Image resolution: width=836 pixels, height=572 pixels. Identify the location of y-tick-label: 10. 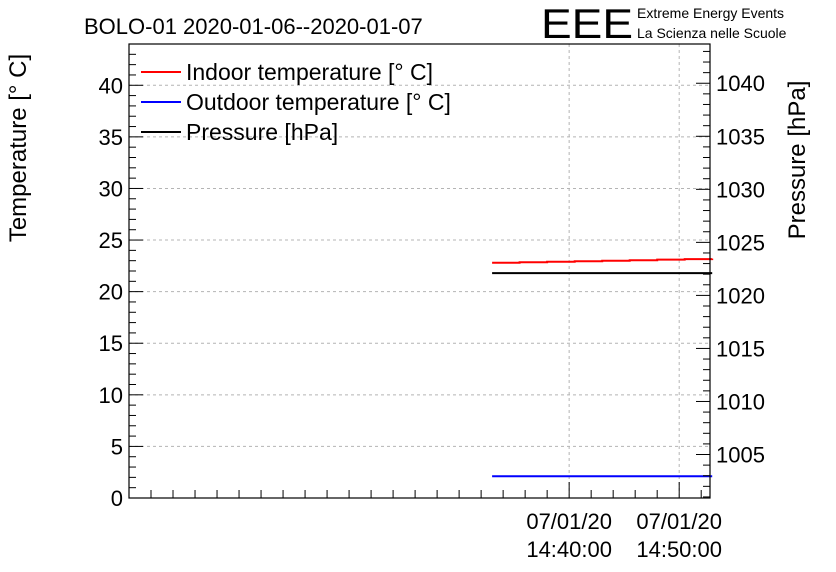
(111, 395).